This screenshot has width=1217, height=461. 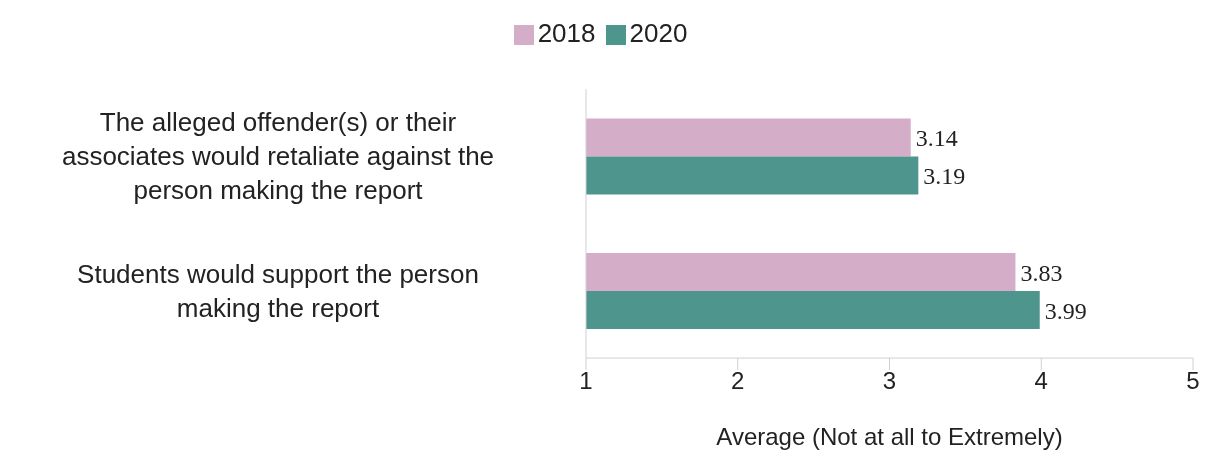 What do you see at coordinates (944, 176) in the screenshot?
I see `data-label: 3.19` at bounding box center [944, 176].